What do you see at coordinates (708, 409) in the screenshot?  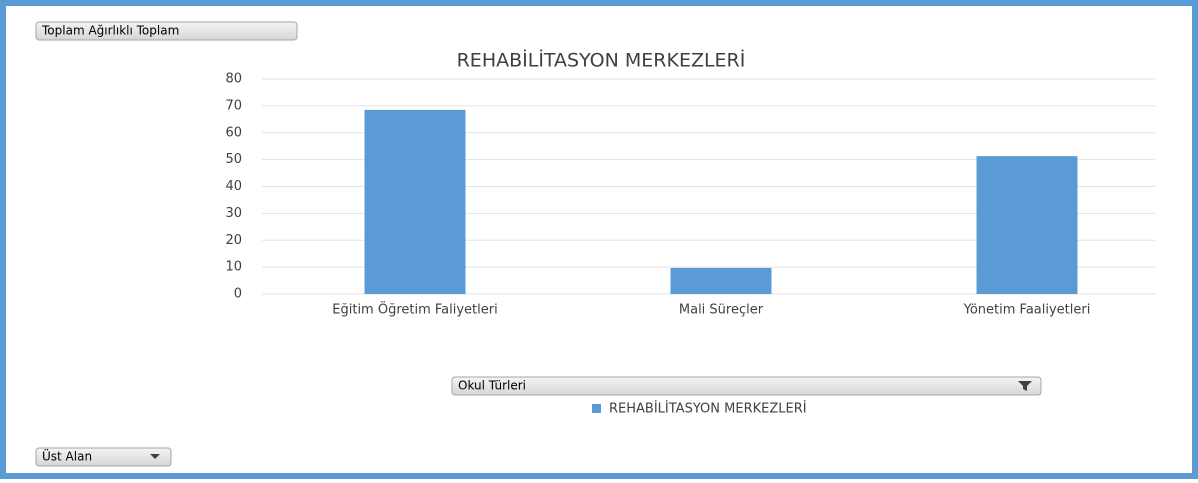 I see `legend-label: REHABİLİTASYON MERKEZLERİ` at bounding box center [708, 409].